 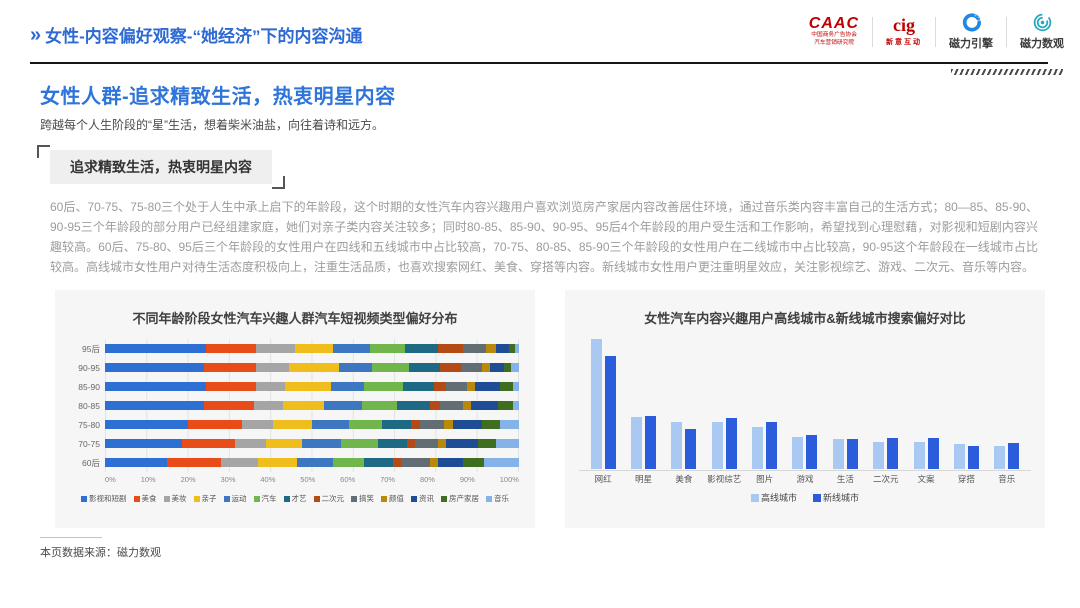 What do you see at coordinates (333, 498) in the screenshot?
I see `legend-label: 二次元` at bounding box center [333, 498].